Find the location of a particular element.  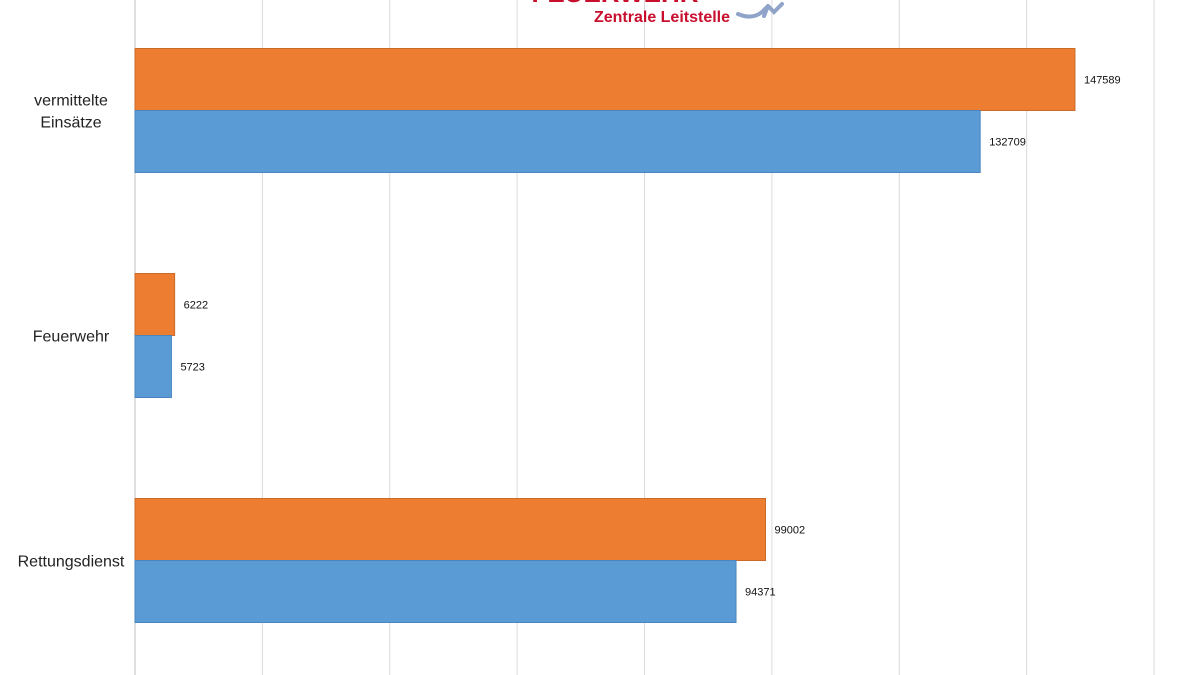

data-label: 132709 is located at coordinates (1007, 143).